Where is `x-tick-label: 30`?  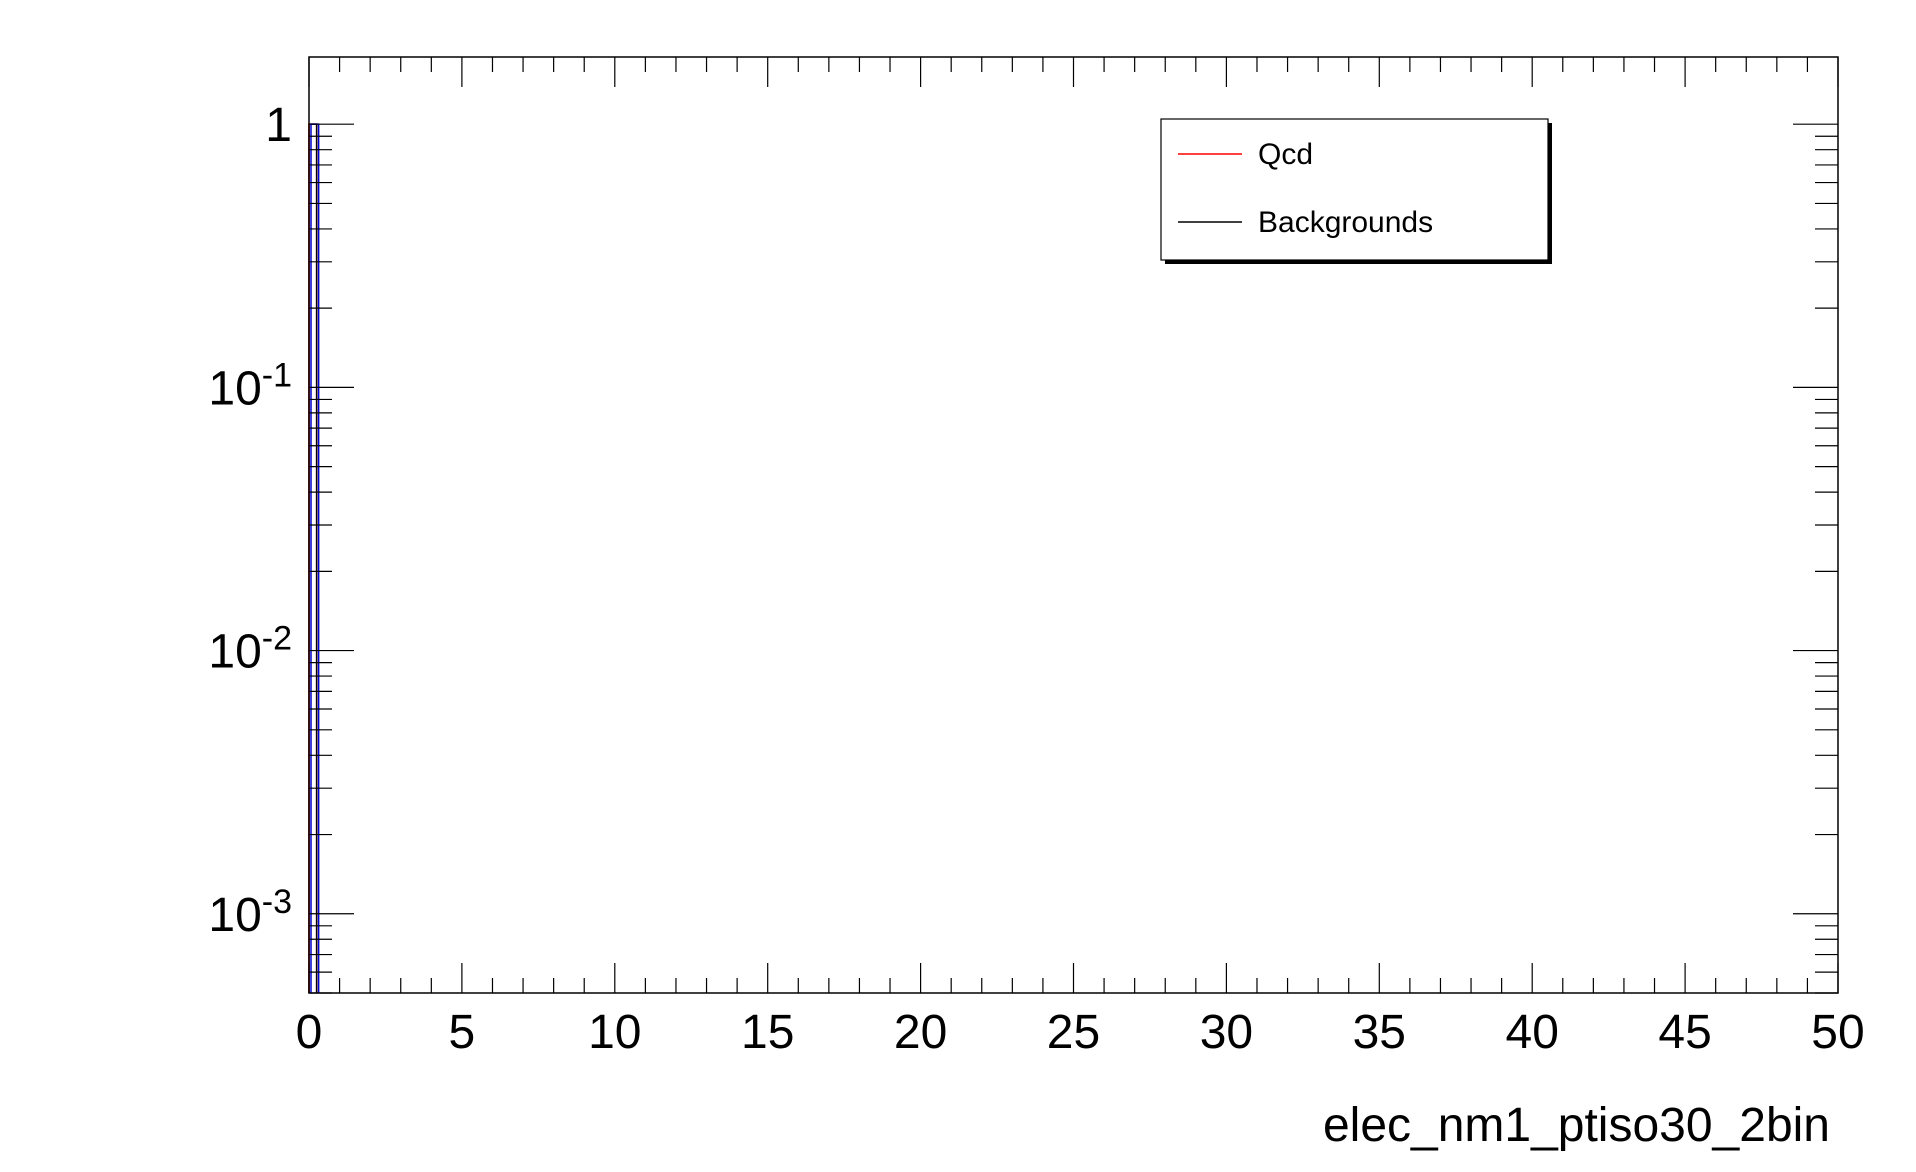
x-tick-label: 30 is located at coordinates (1226, 1032).